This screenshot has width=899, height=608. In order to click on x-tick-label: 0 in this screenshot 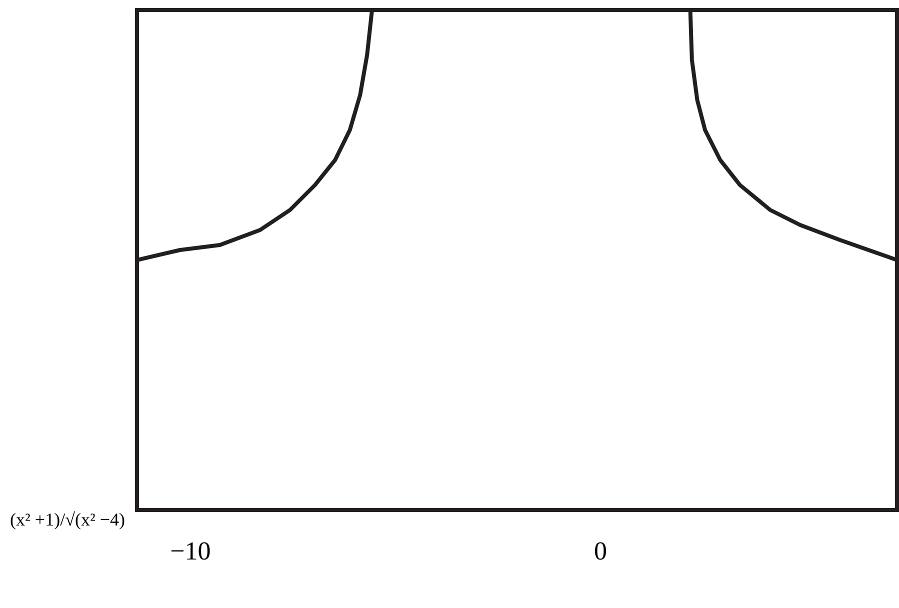, I will do `click(601, 551)`.